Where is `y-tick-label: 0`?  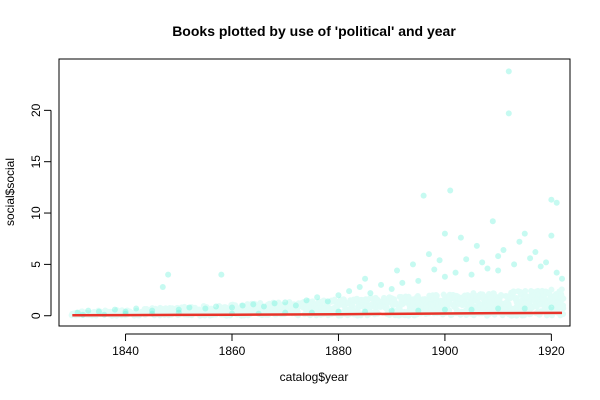
y-tick-label: 0 is located at coordinates (36, 315).